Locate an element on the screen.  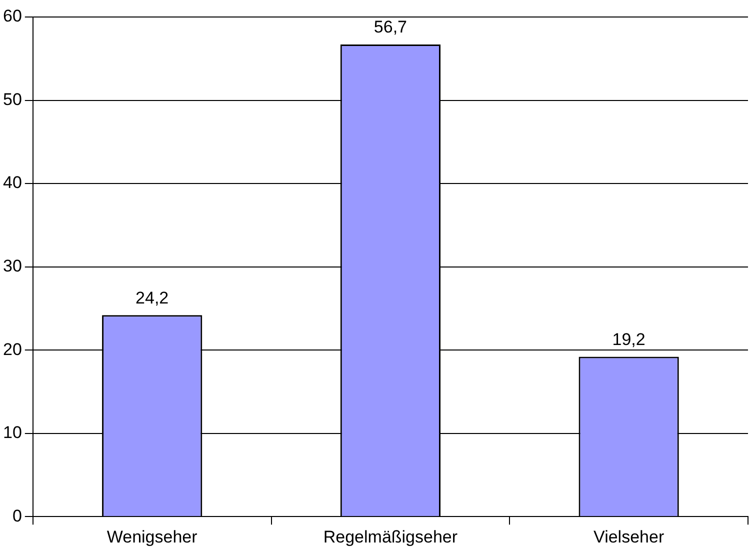
y-tick-label: 20 is located at coordinates (12, 349).